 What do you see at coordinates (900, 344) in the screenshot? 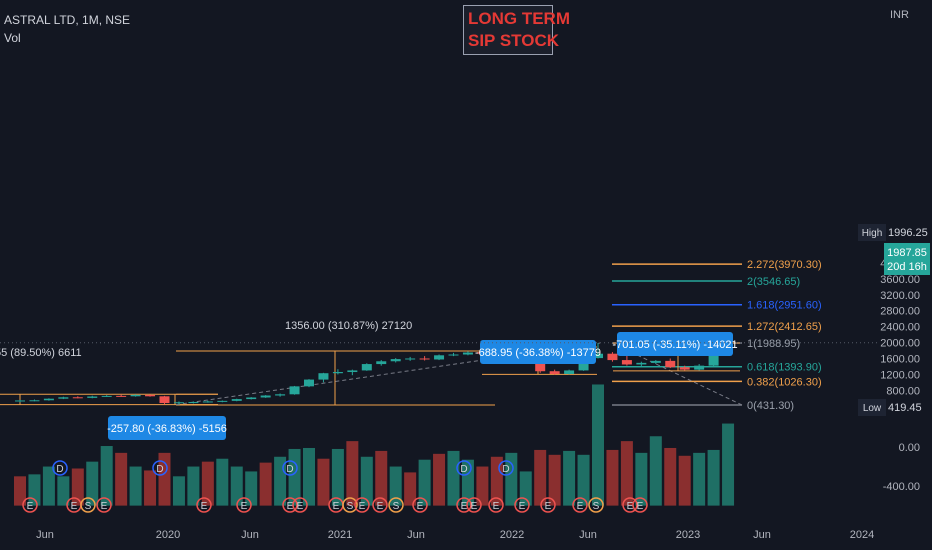
I see `price-tick-label: 2000.00` at bounding box center [900, 344].